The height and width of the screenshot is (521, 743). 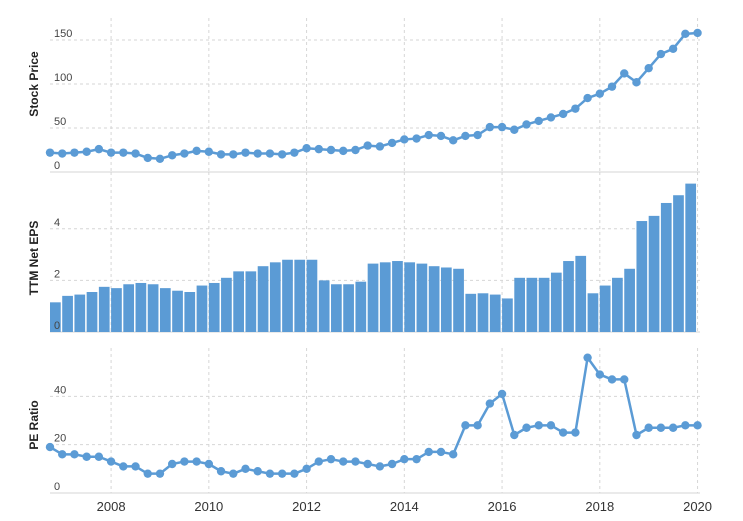 What do you see at coordinates (60, 390) in the screenshot?
I see `ytick-label: 40` at bounding box center [60, 390].